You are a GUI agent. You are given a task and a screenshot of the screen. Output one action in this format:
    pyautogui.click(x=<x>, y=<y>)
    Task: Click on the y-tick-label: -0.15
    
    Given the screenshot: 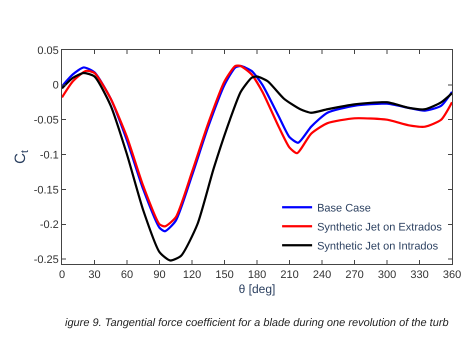 What is the action you would take?
    pyautogui.click(x=46, y=190)
    